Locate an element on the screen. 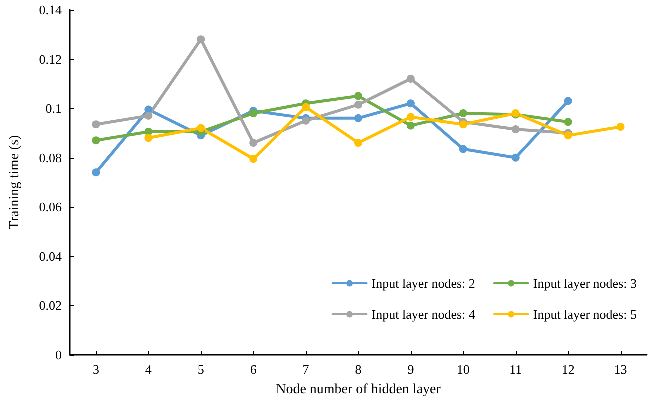 The height and width of the screenshot is (409, 657). x-tick-label: 11 is located at coordinates (516, 369).